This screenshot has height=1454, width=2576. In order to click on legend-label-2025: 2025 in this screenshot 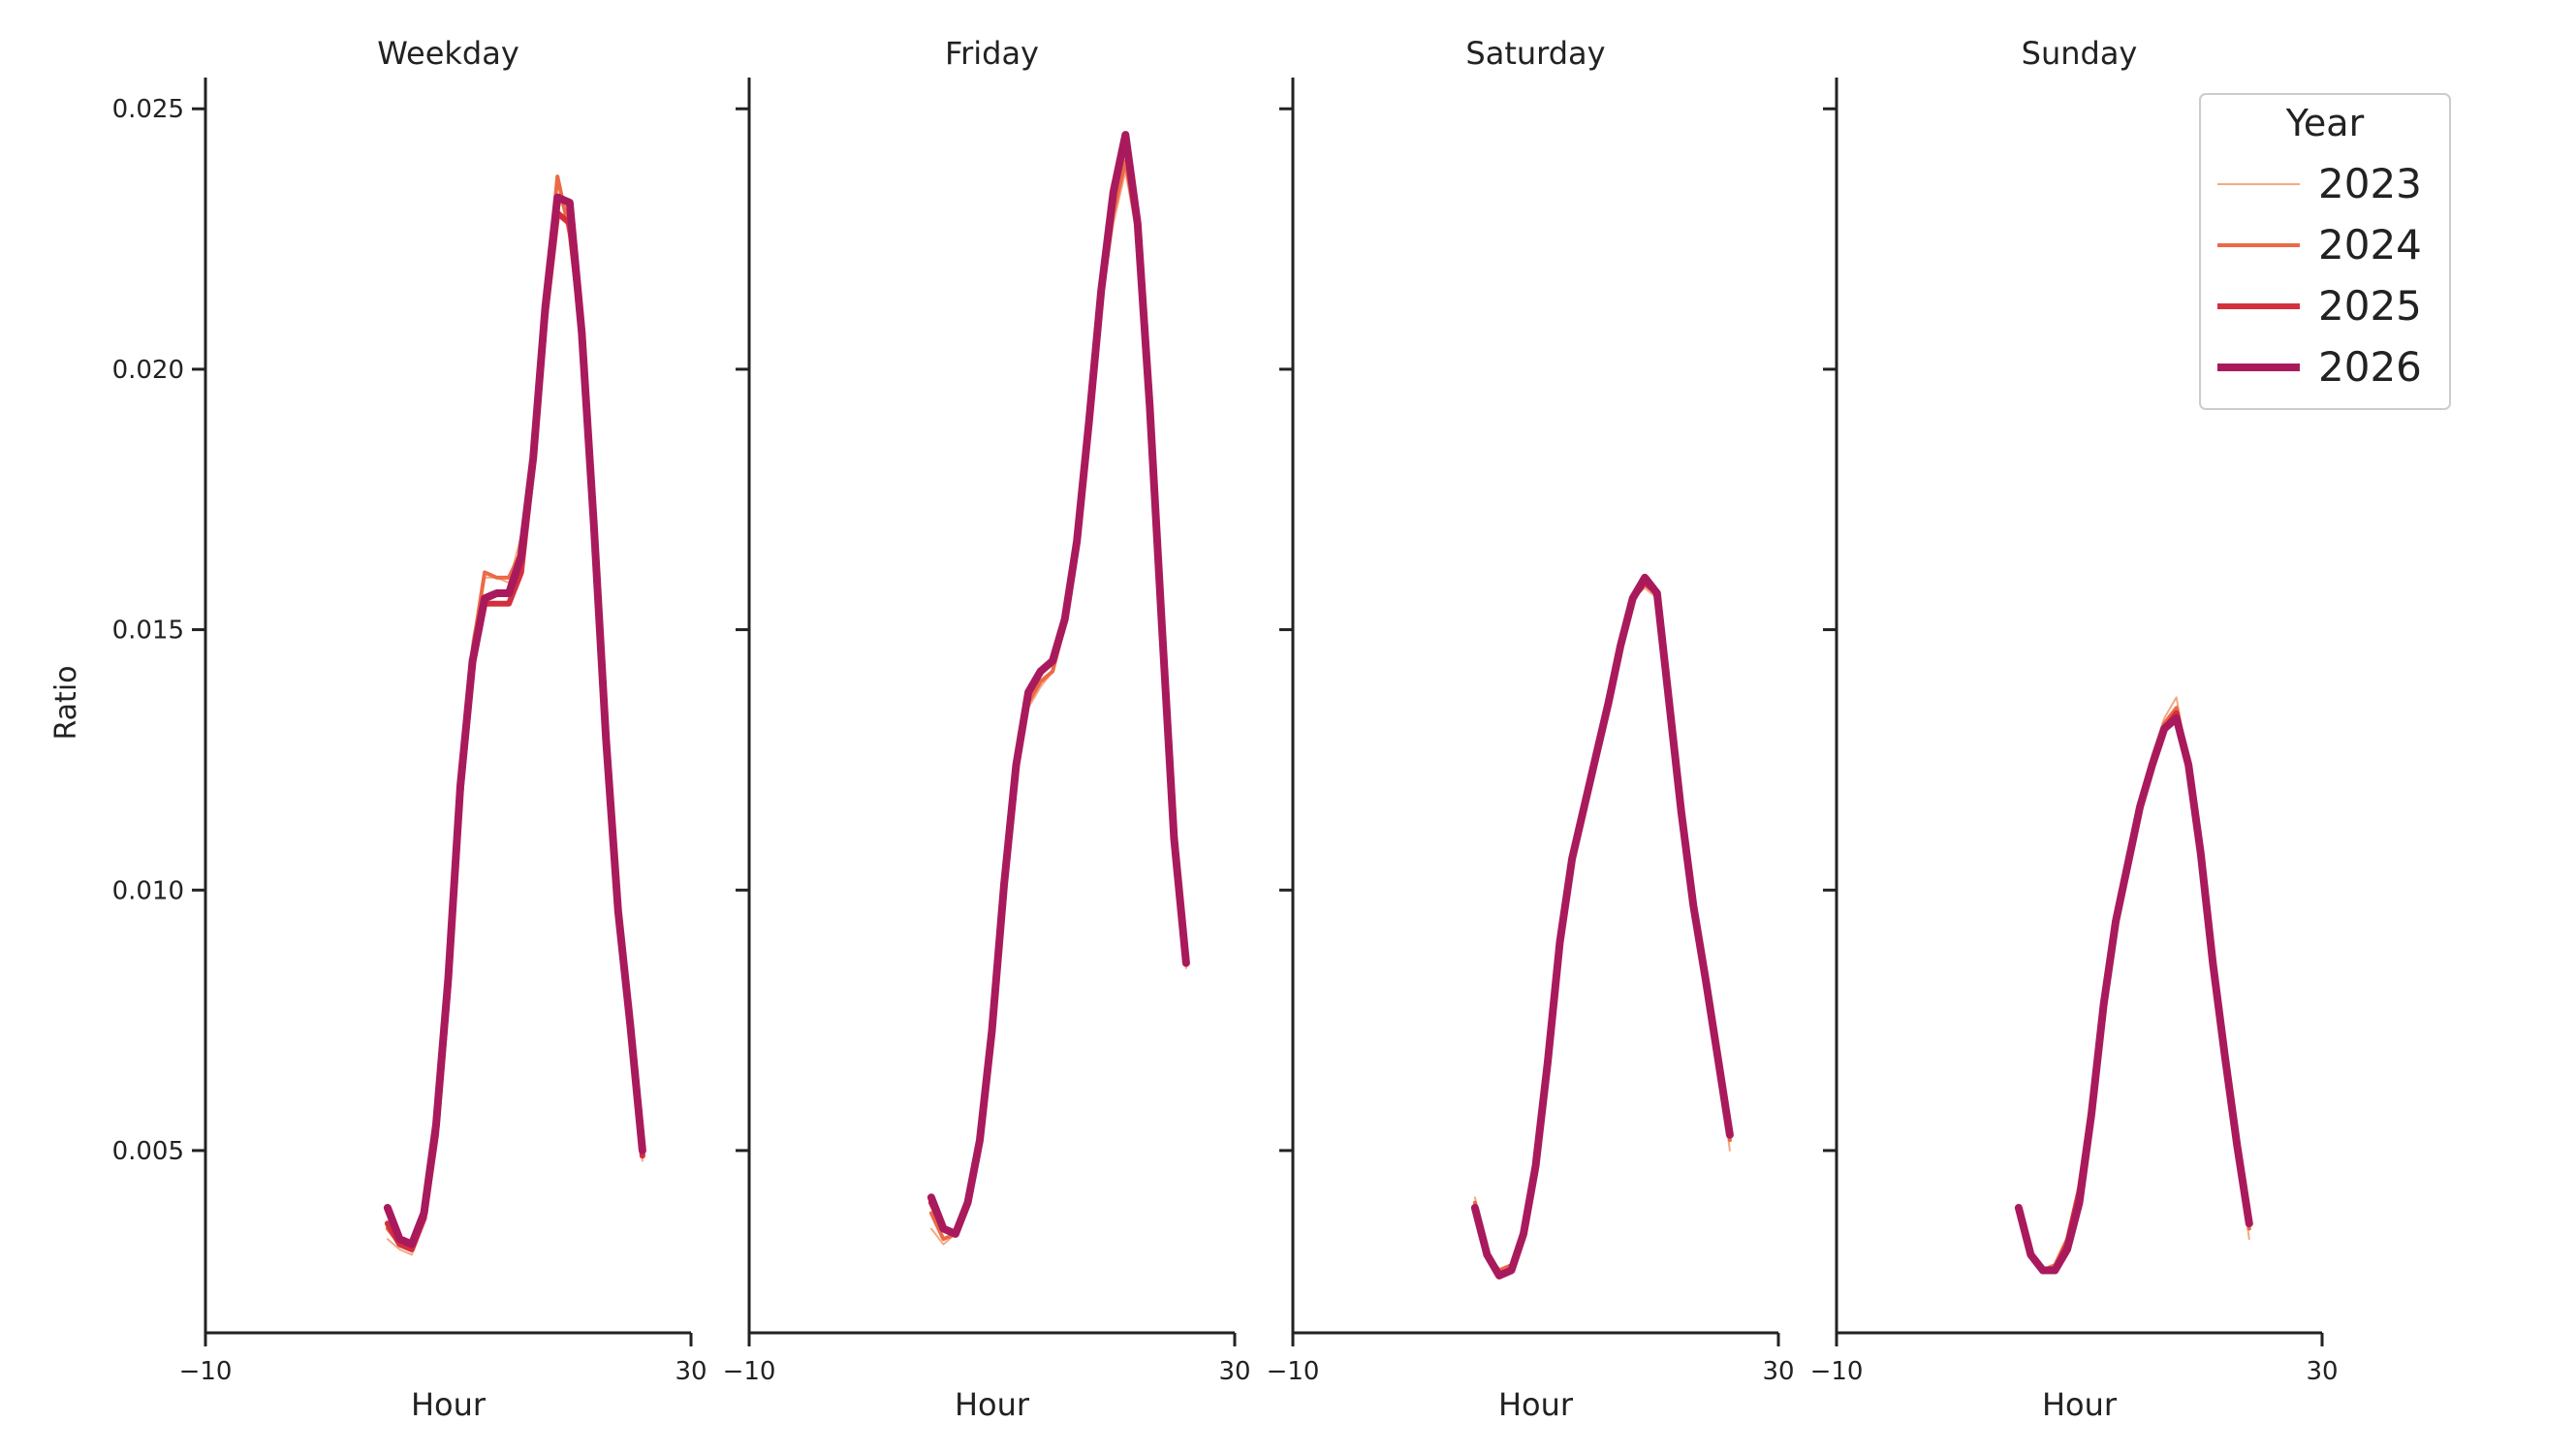, I will do `click(2370, 306)`.